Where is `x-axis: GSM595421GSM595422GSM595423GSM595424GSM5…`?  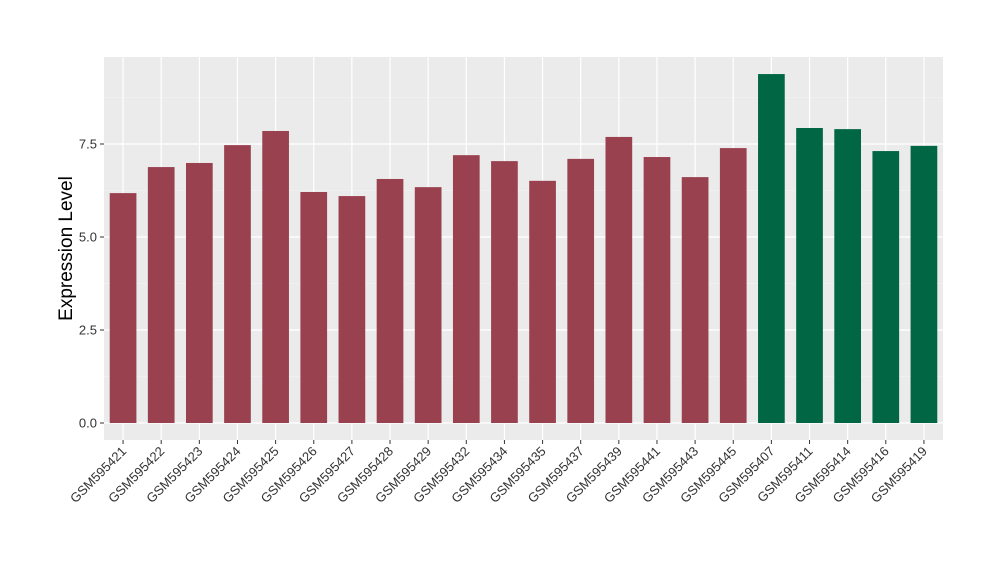 x-axis: GSM595421GSM595422GSM595423GSM595424GSM5… is located at coordinates (498, 473).